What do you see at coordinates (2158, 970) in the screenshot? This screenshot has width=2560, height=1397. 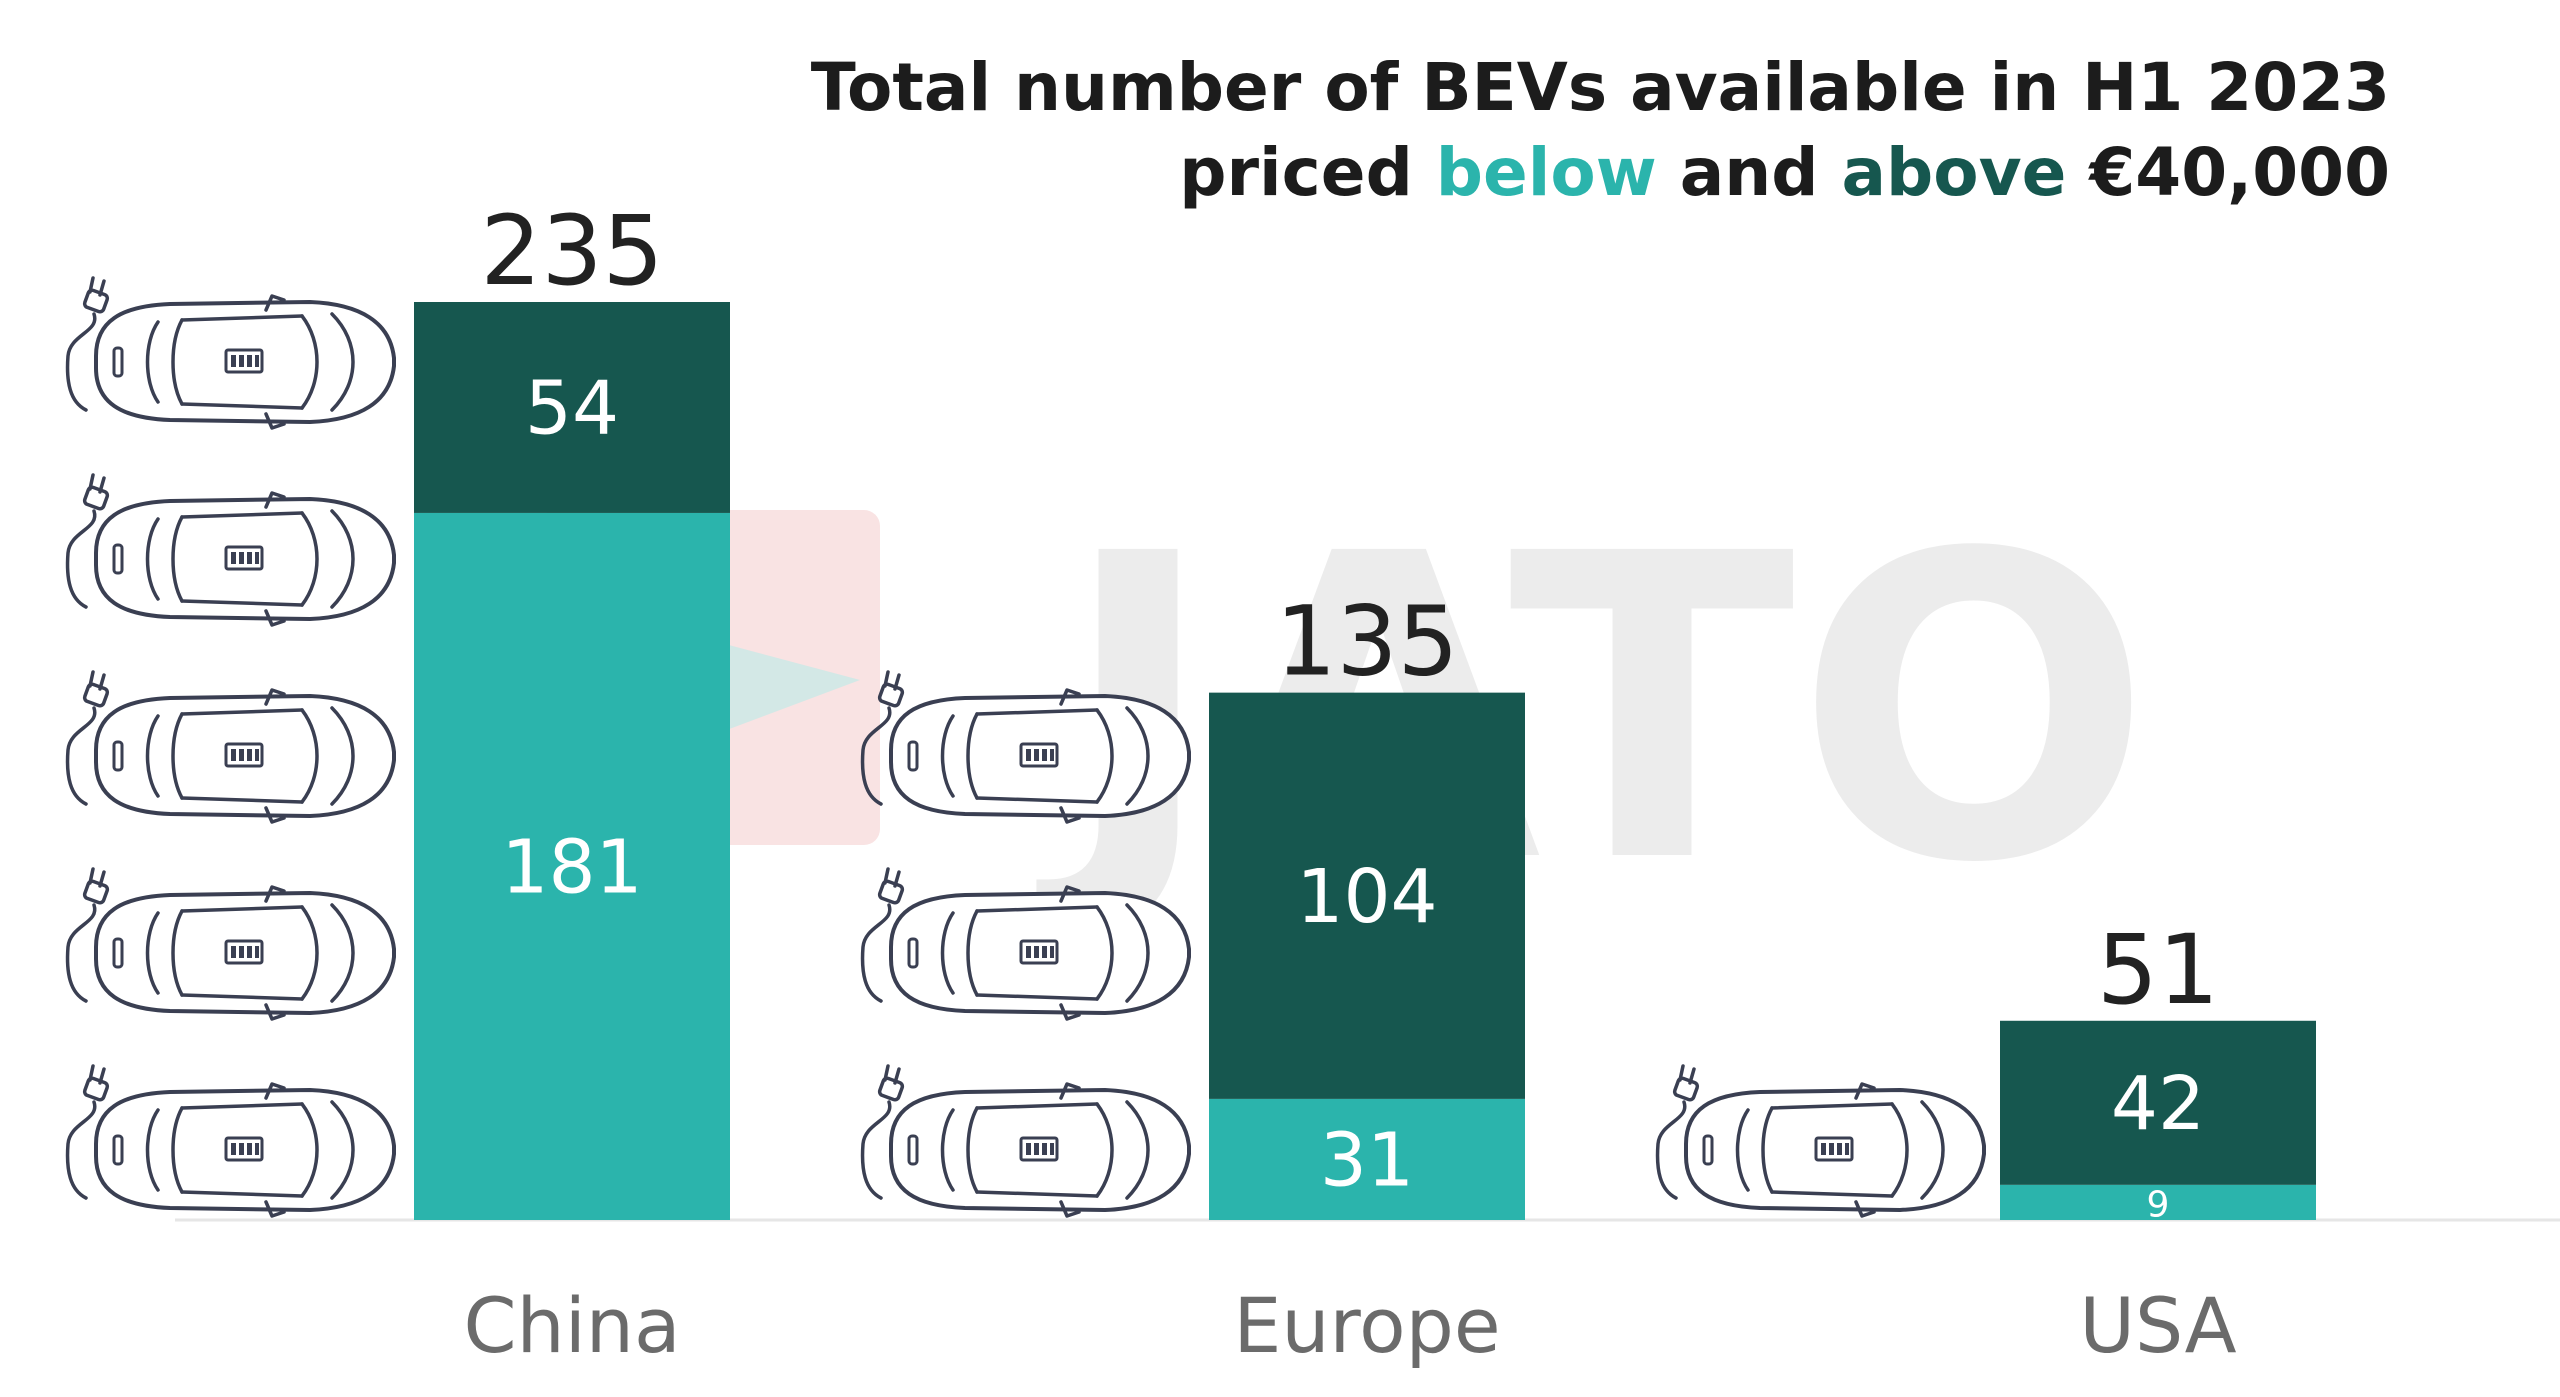 I see `total-label-usa: 51` at bounding box center [2158, 970].